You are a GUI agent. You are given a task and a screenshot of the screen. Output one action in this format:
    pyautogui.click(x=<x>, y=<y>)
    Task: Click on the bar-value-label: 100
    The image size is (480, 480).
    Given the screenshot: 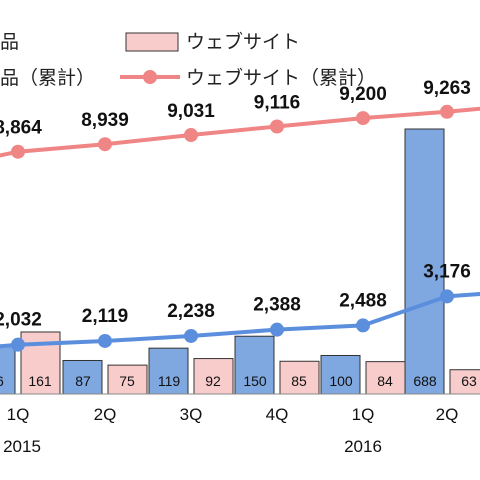 What is the action you would take?
    pyautogui.click(x=341, y=381)
    